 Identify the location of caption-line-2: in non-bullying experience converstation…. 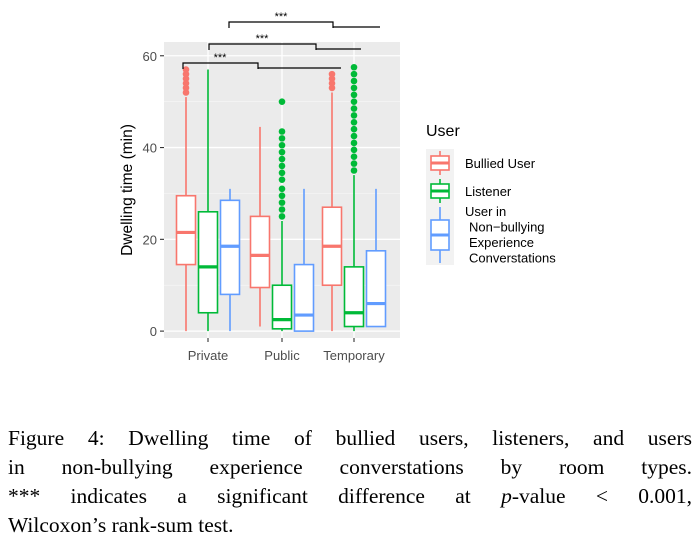
(350, 467).